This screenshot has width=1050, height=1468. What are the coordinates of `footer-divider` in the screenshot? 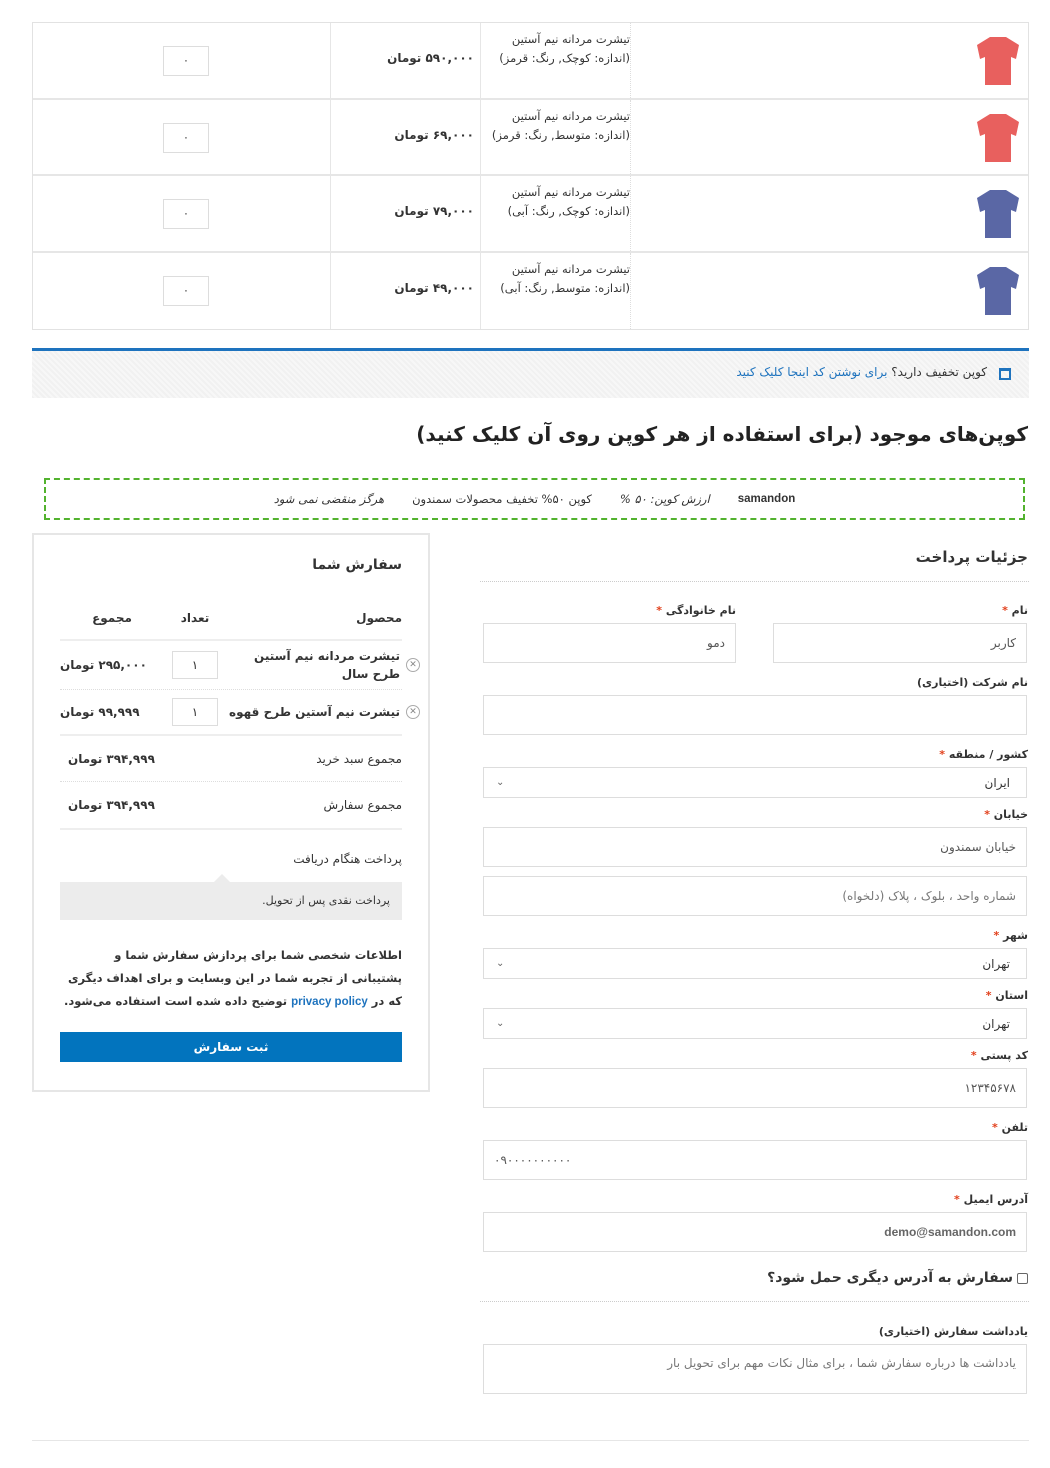 It's located at (530, 1440).